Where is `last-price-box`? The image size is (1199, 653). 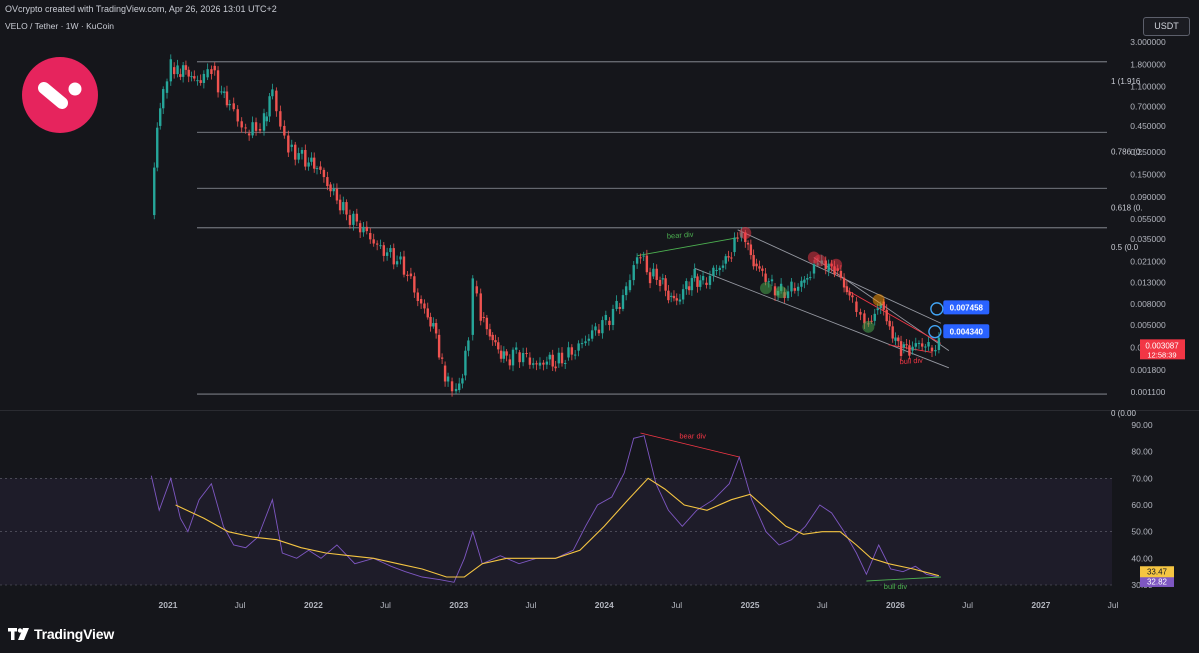 last-price-box is located at coordinates (1162, 349).